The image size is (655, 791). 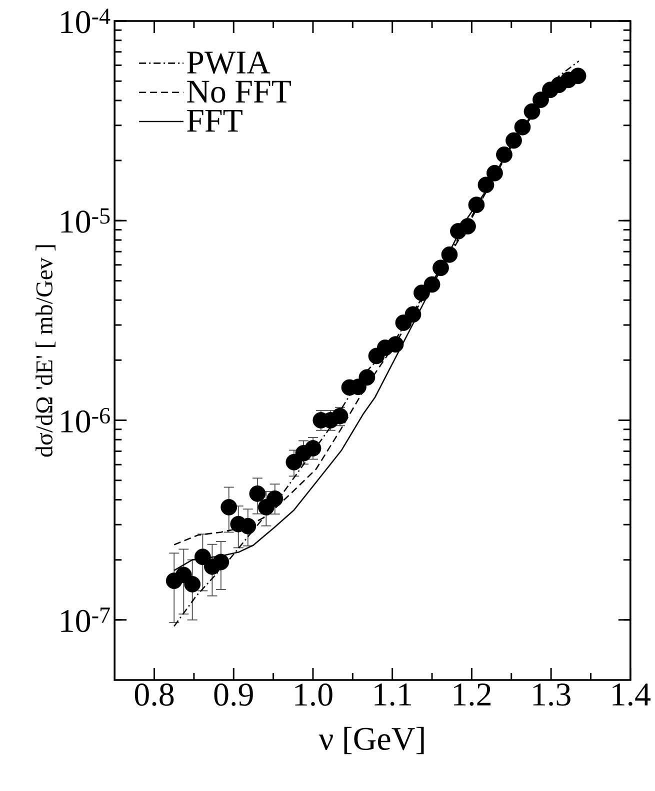 I want to click on y-tick-label: 10$^{-7}$, so click(x=85, y=620).